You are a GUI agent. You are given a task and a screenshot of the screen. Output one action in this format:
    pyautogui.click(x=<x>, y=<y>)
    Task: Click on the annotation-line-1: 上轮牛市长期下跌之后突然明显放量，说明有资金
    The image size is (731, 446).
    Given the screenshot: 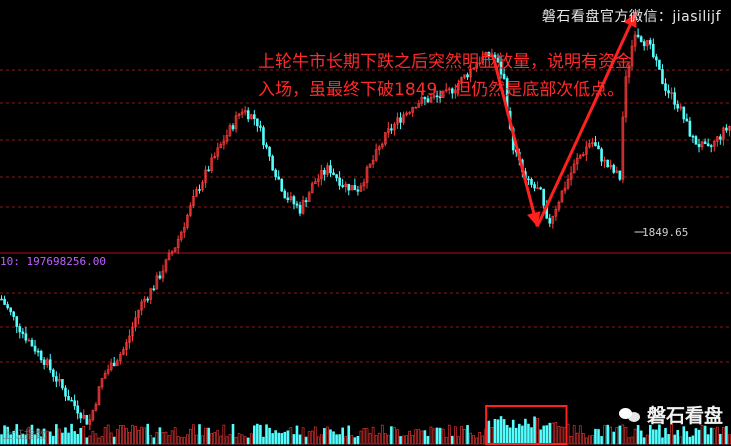 What is the action you would take?
    pyautogui.click(x=445, y=62)
    